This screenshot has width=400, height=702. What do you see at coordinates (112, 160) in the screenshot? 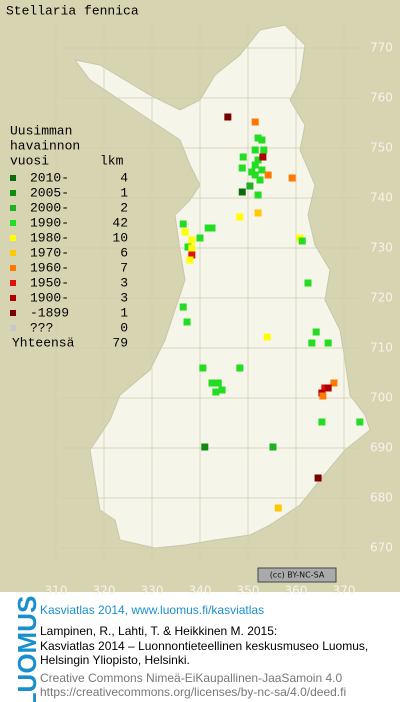
I see `legend-column: lkm` at bounding box center [112, 160].